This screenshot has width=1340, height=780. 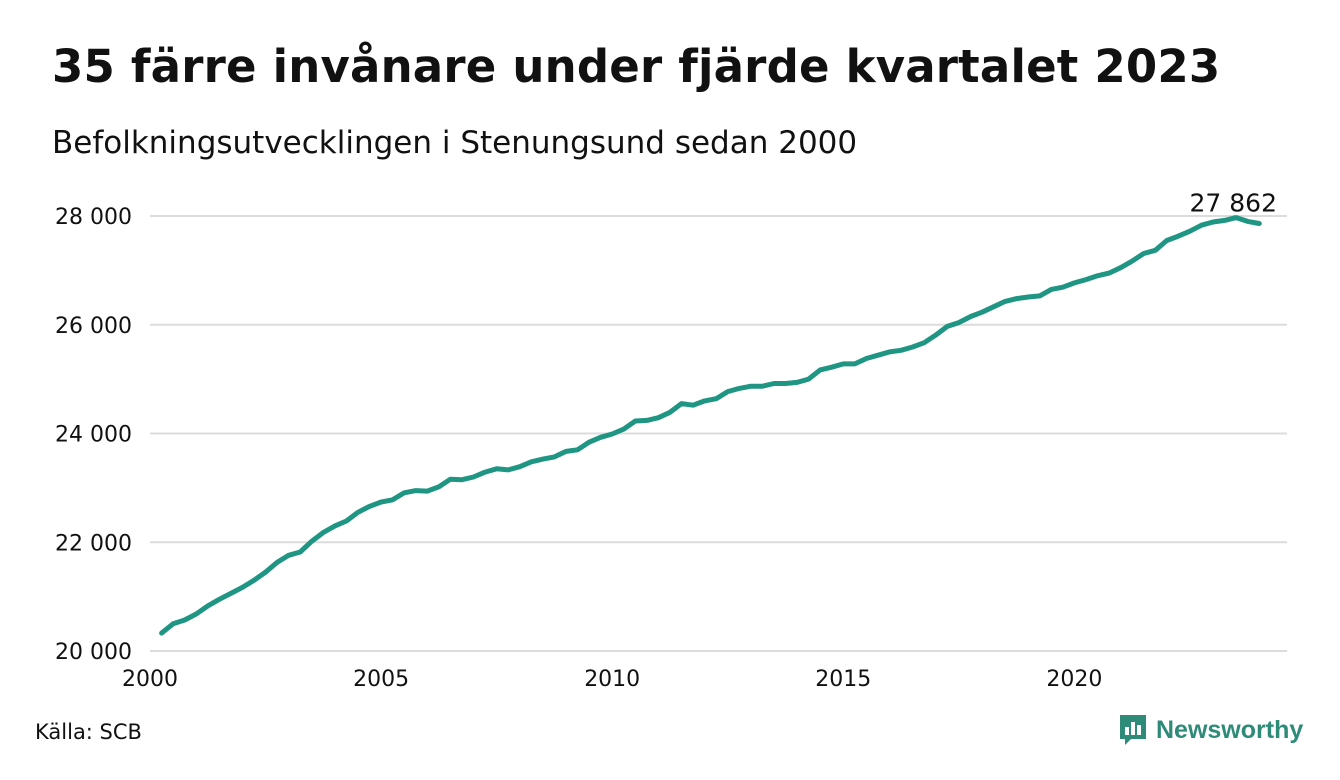 I want to click on brand-logo: Newsworthy, so click(x=1210, y=730).